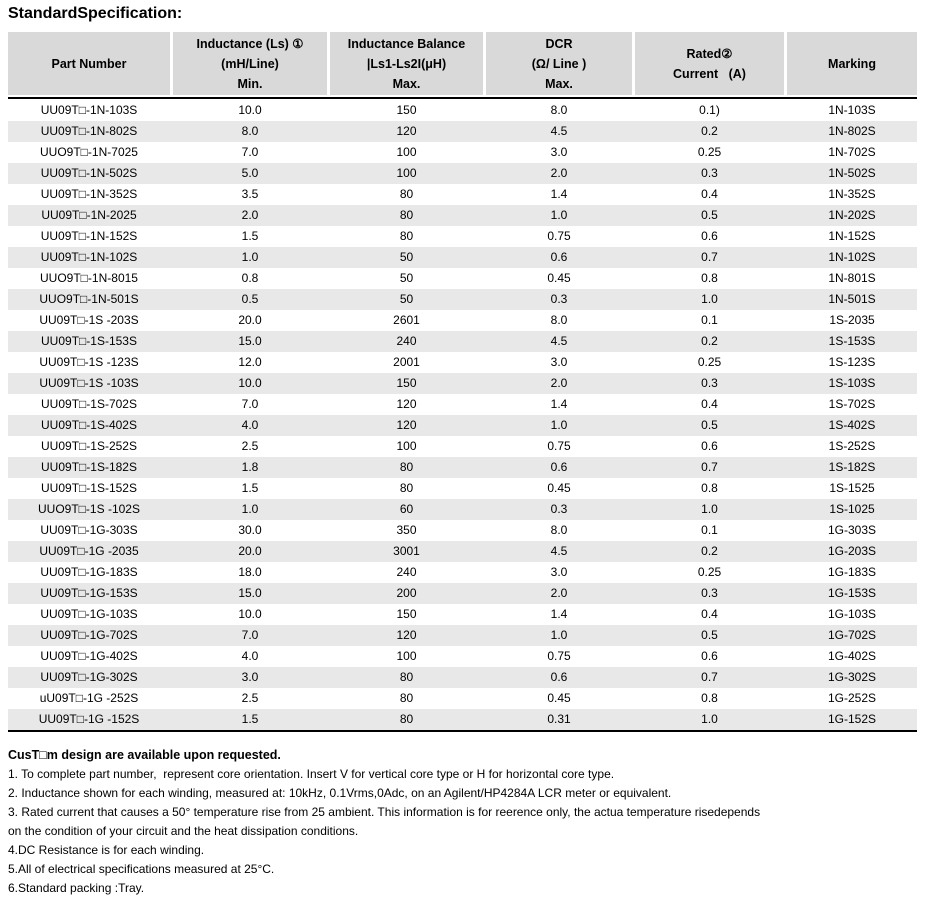 The height and width of the screenshot is (902, 925). What do you see at coordinates (250, 215) in the screenshot?
I see `inductance-cell: 2.0` at bounding box center [250, 215].